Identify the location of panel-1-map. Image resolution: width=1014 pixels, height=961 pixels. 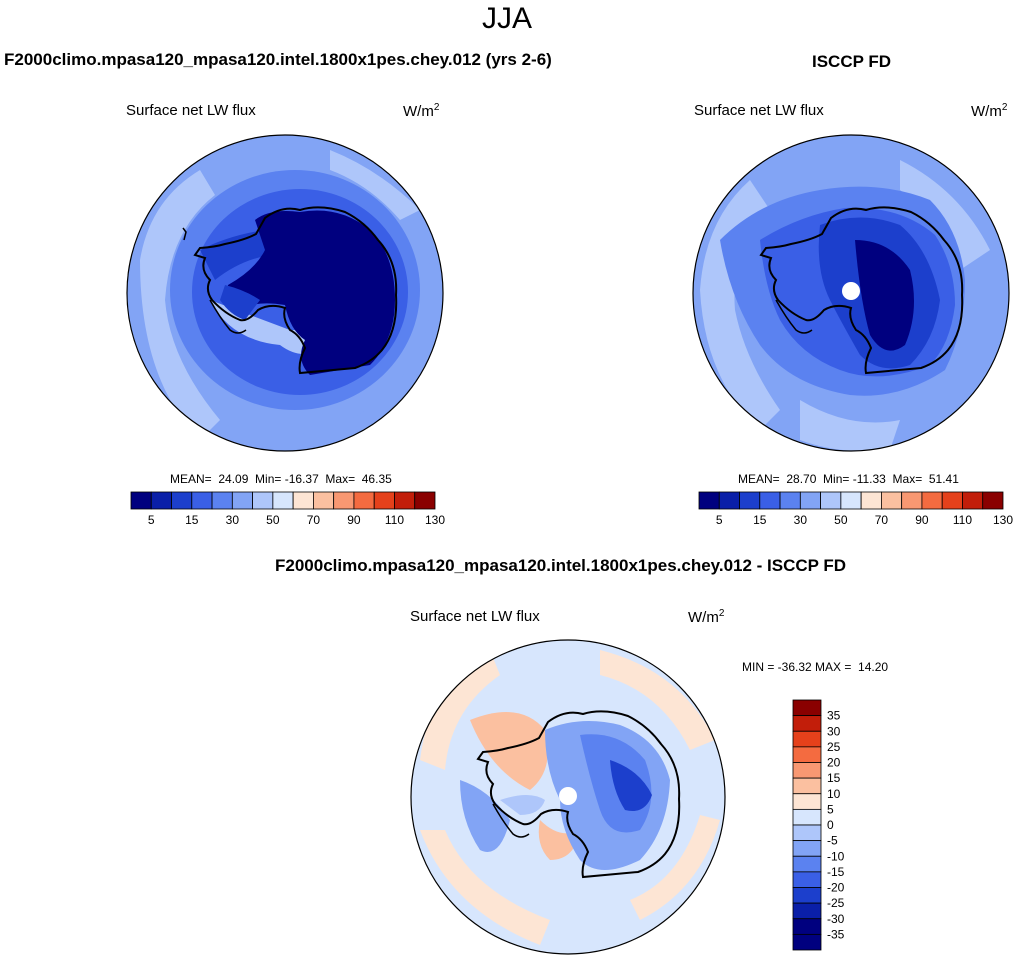
(285, 293).